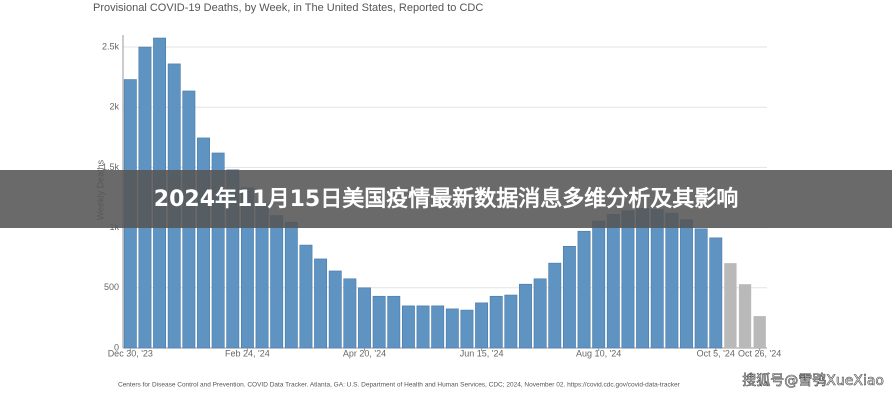 This screenshot has height=400, width=892. Describe the element at coordinates (813, 380) in the screenshot. I see `watermark: 搜狐号@雪鸮XueXiao` at that location.